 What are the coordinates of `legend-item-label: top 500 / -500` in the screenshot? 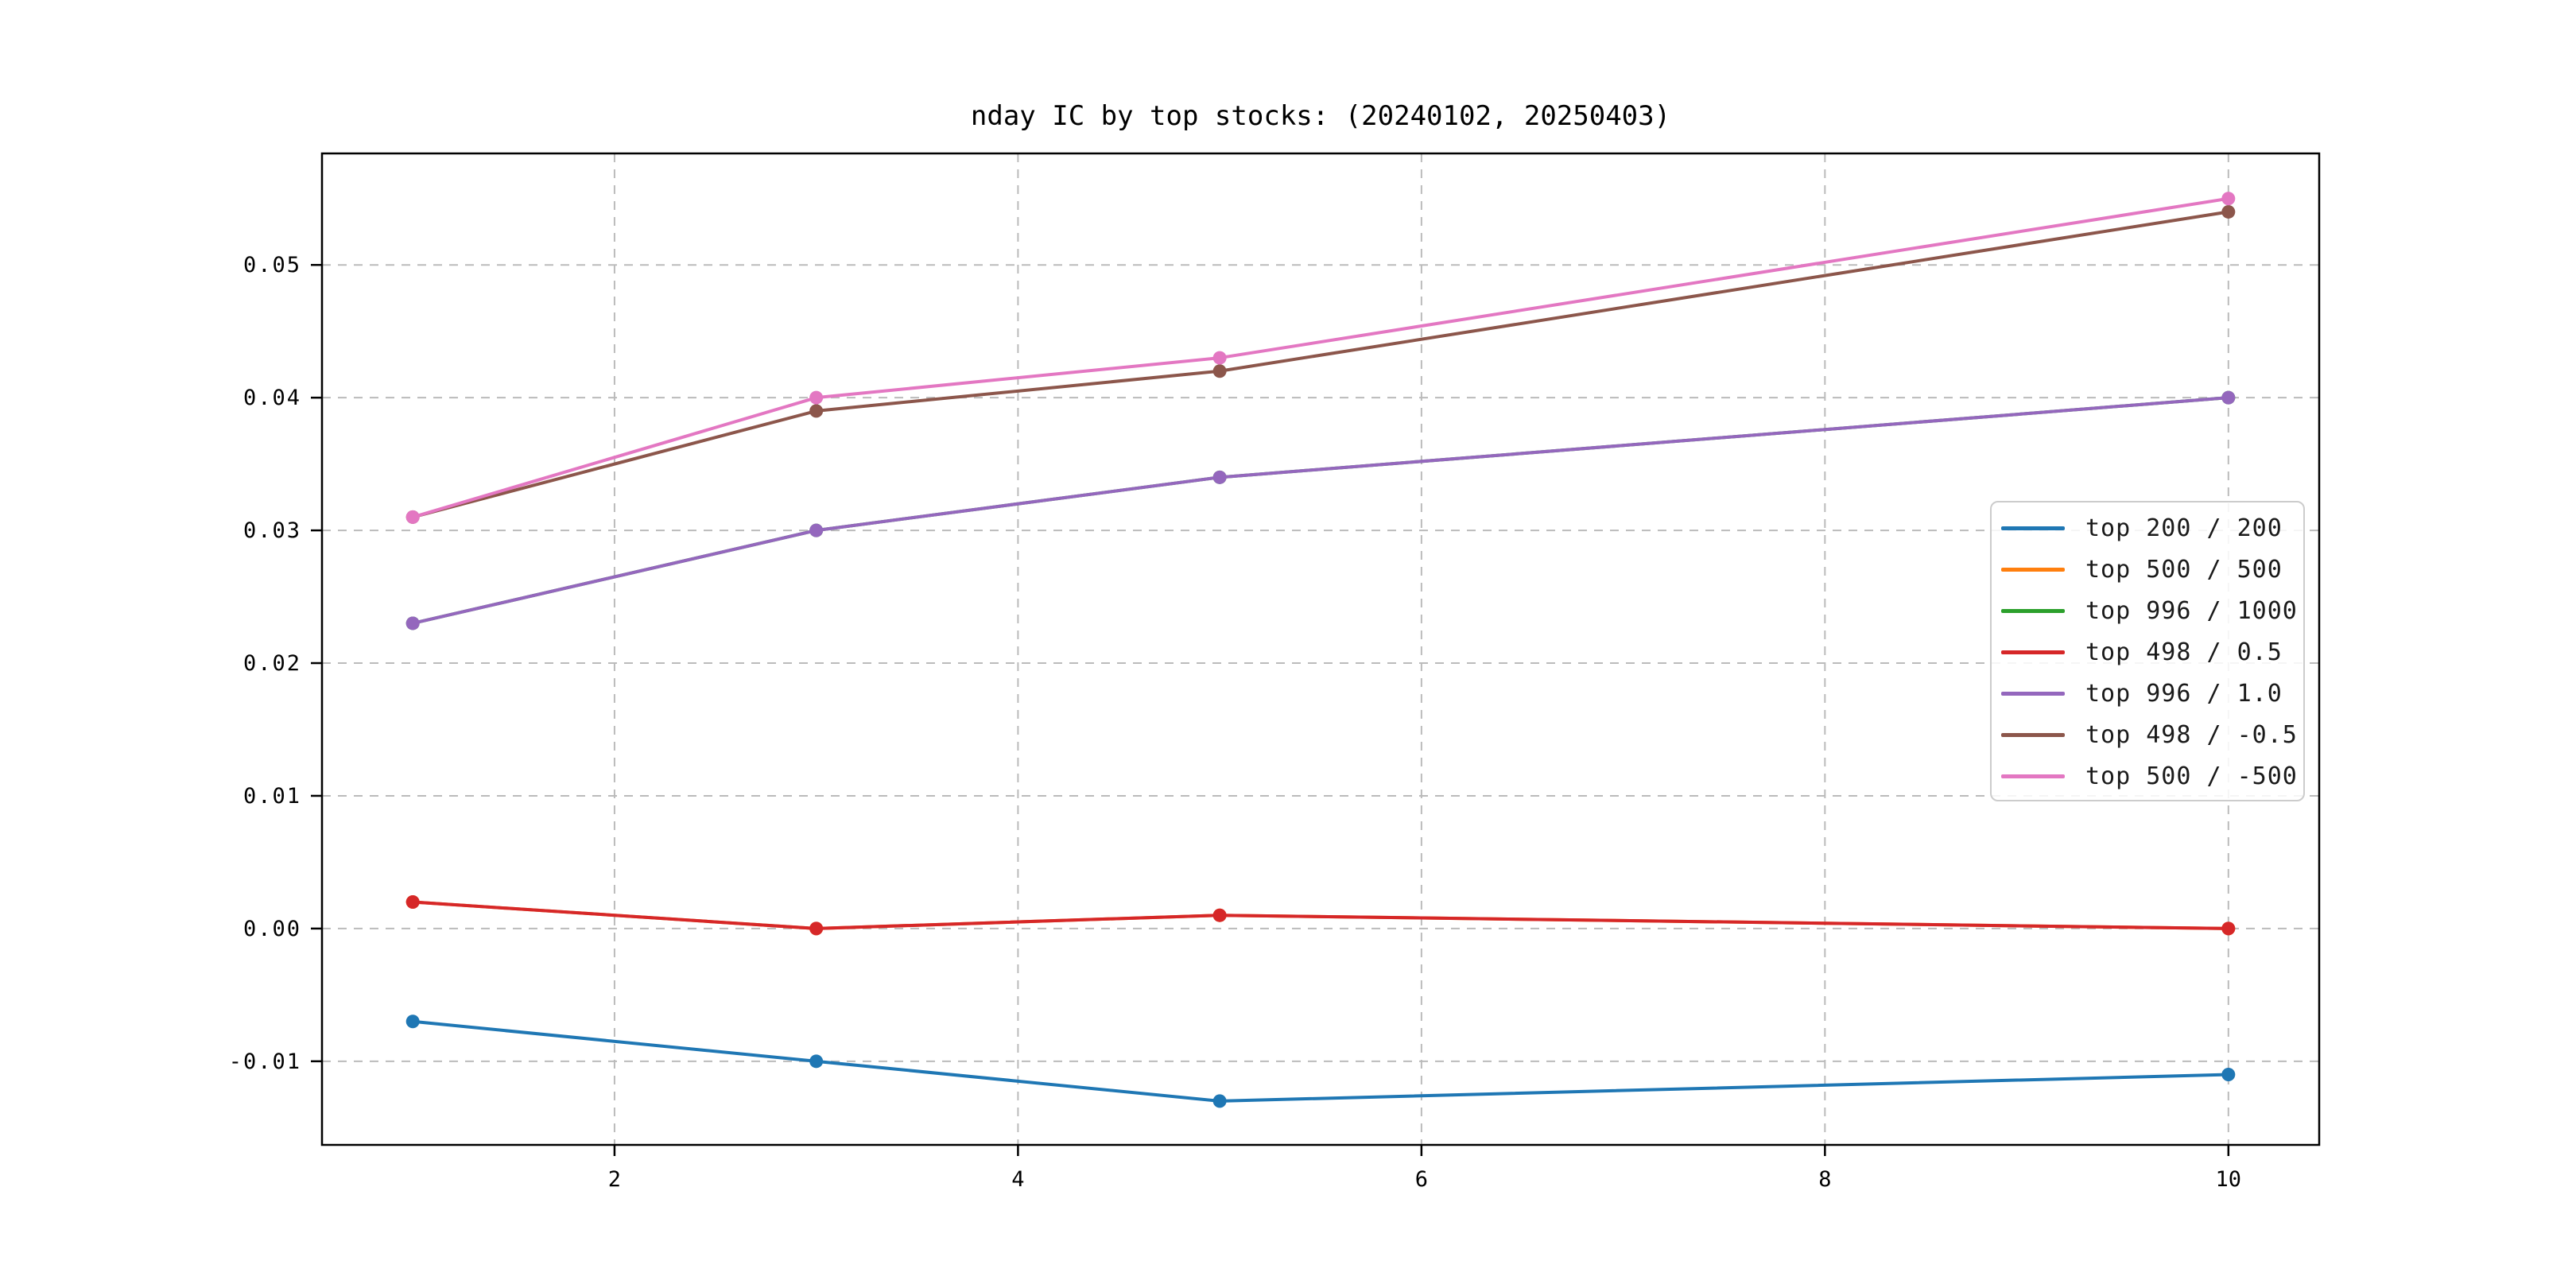 It's located at (2191, 776).